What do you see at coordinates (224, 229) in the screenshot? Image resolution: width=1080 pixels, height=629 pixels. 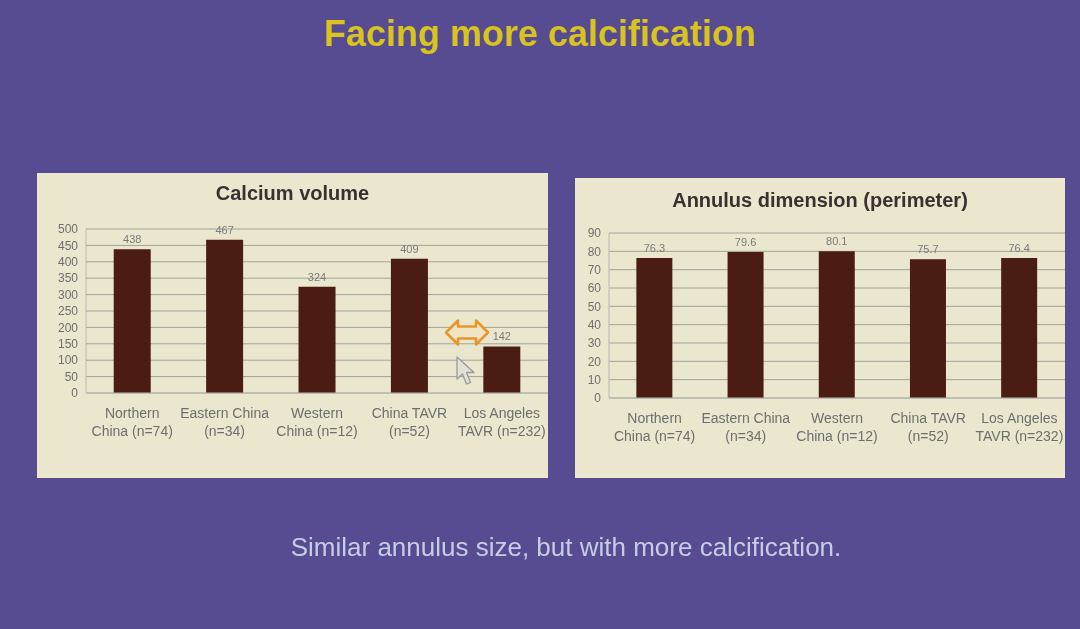 I see `data-label: 467` at bounding box center [224, 229].